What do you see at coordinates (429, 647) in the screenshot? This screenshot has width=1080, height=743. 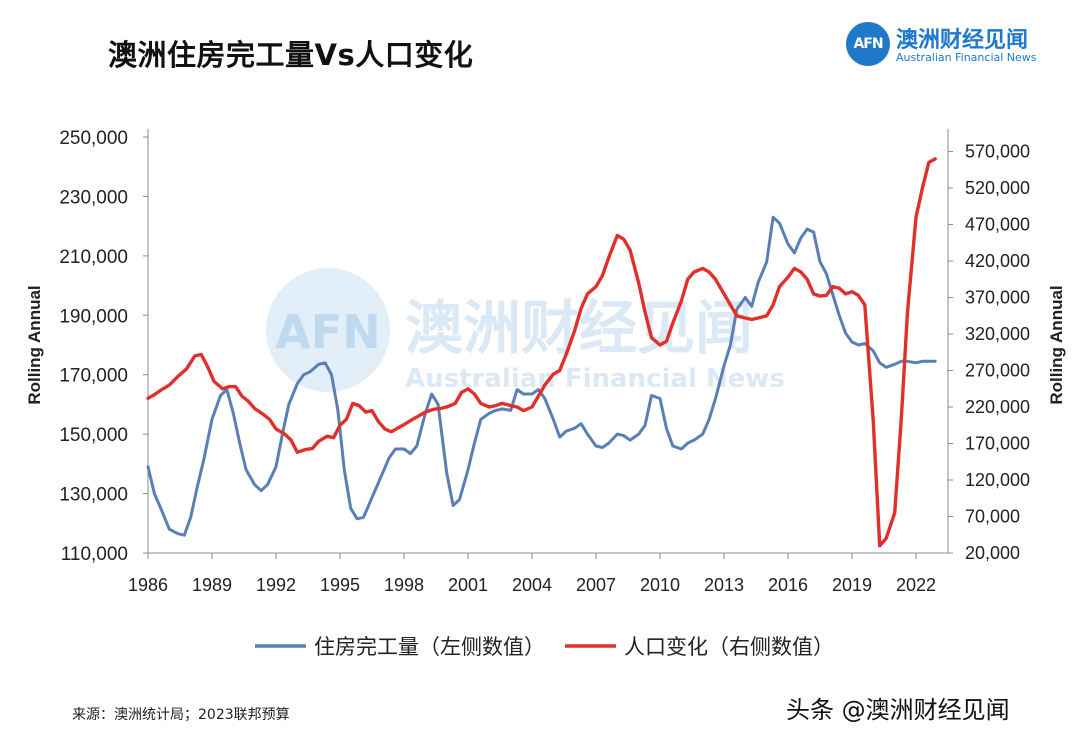 I see `legend-housing-label: 住房完工量（左侧数值）` at bounding box center [429, 647].